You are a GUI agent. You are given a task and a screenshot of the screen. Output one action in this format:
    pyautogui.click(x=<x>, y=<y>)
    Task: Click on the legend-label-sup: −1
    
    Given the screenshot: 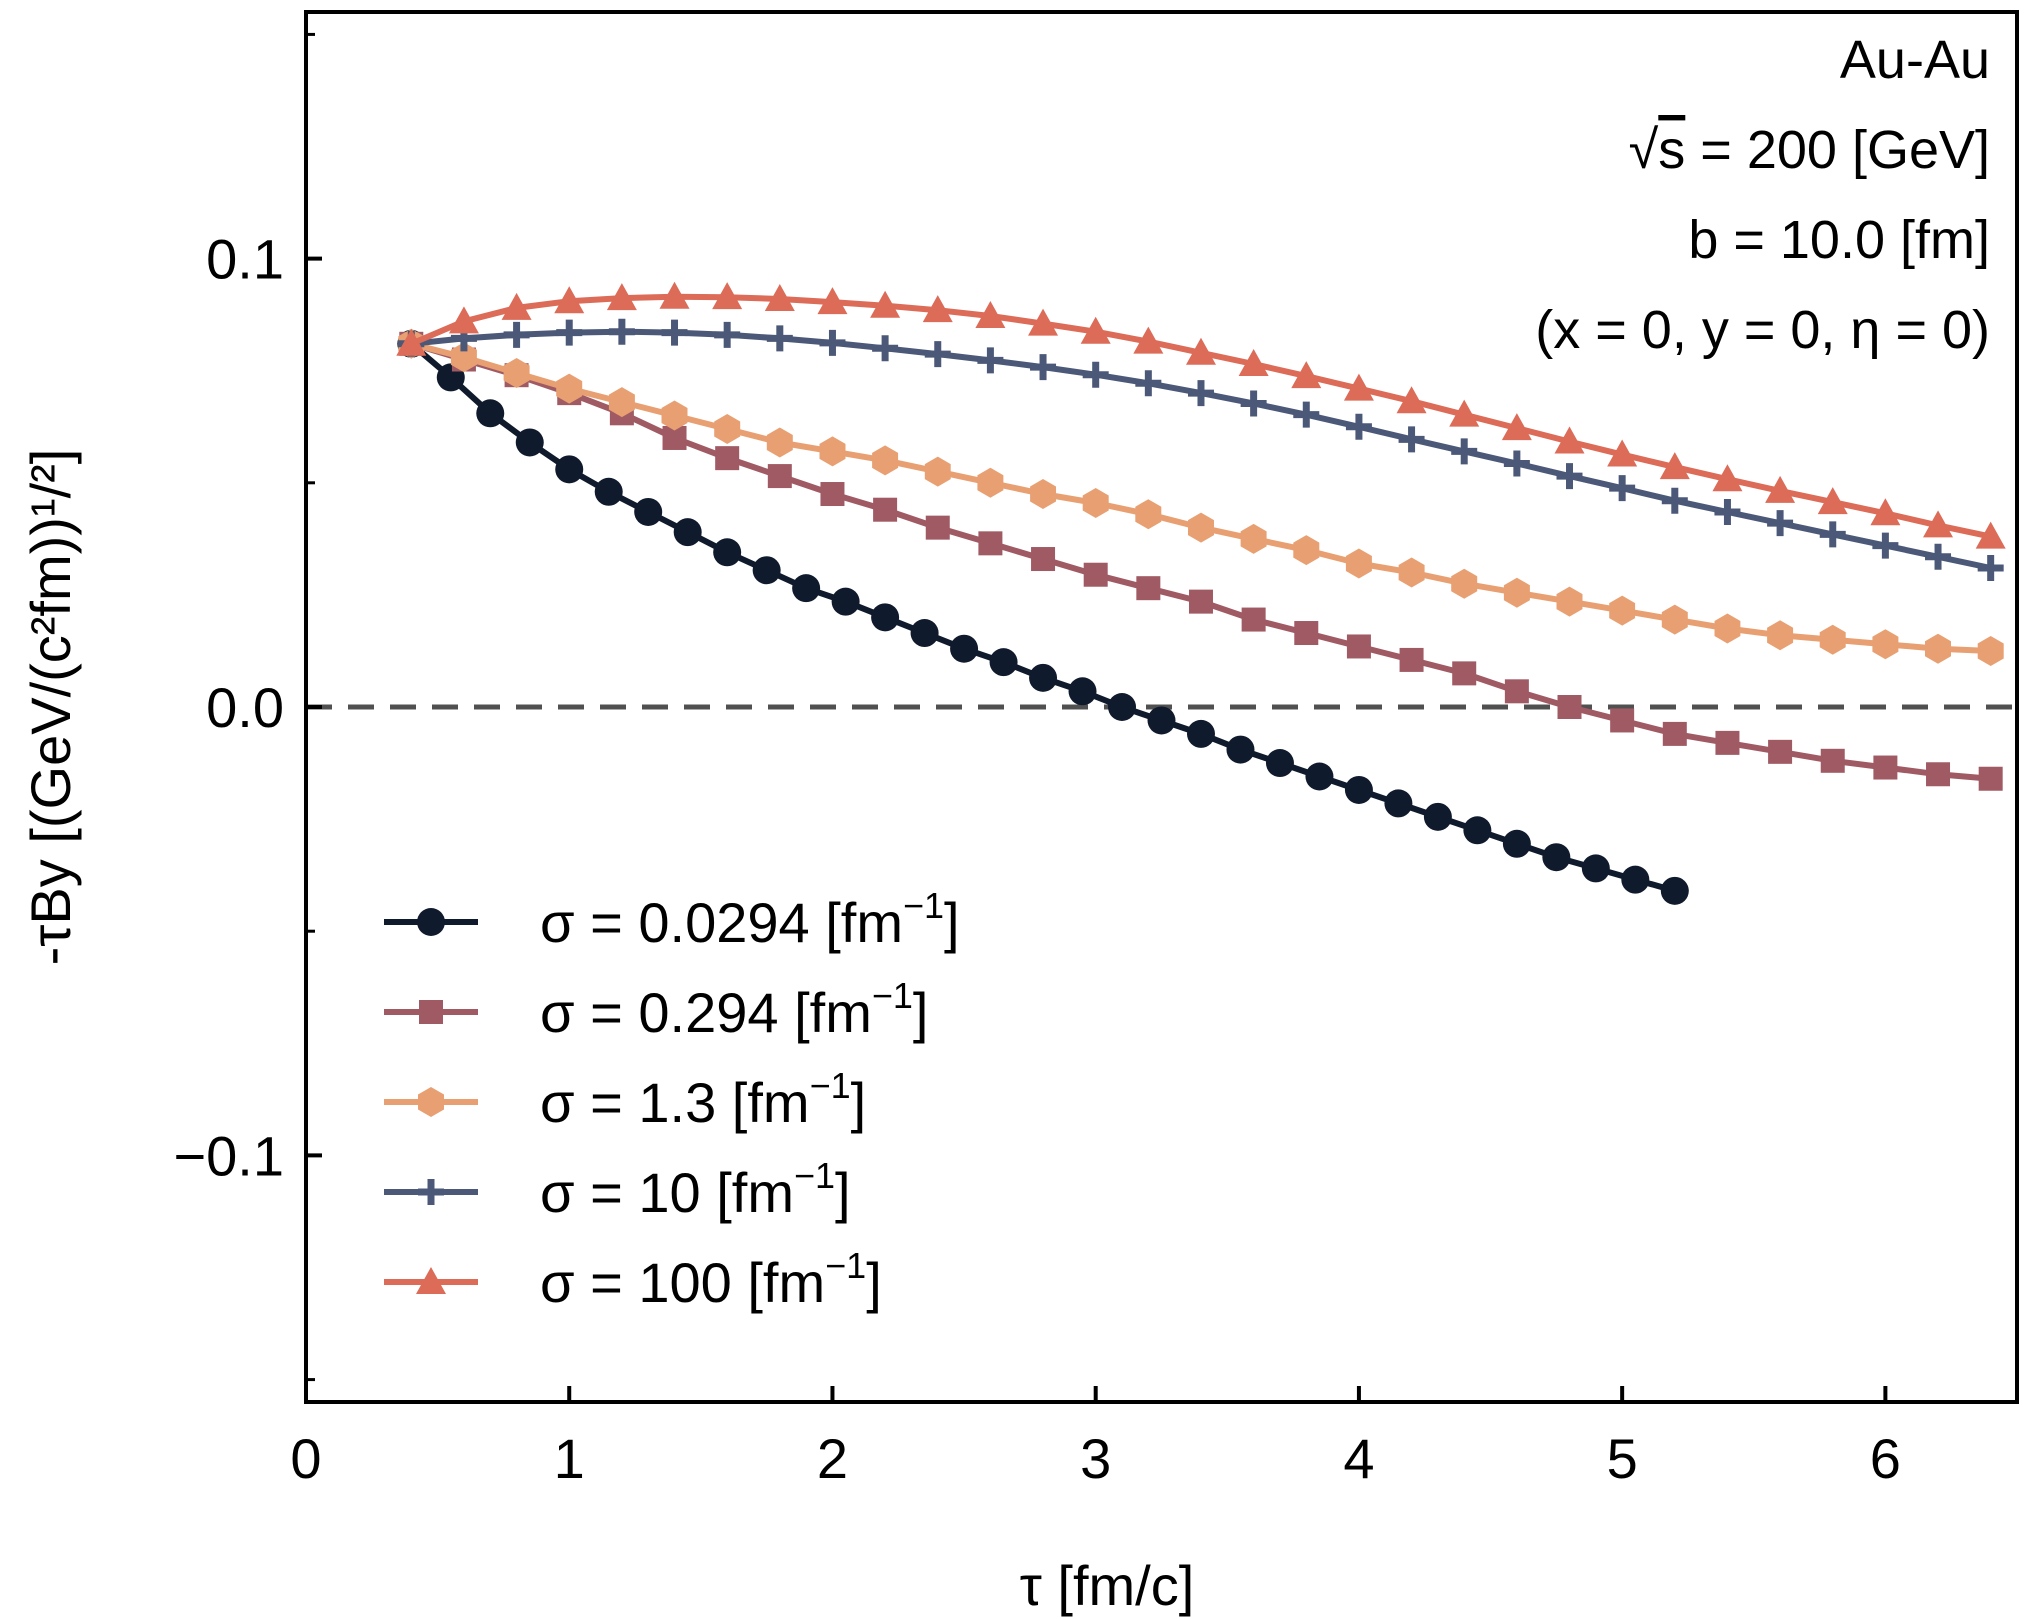 What is the action you would take?
    pyautogui.click(x=892, y=995)
    